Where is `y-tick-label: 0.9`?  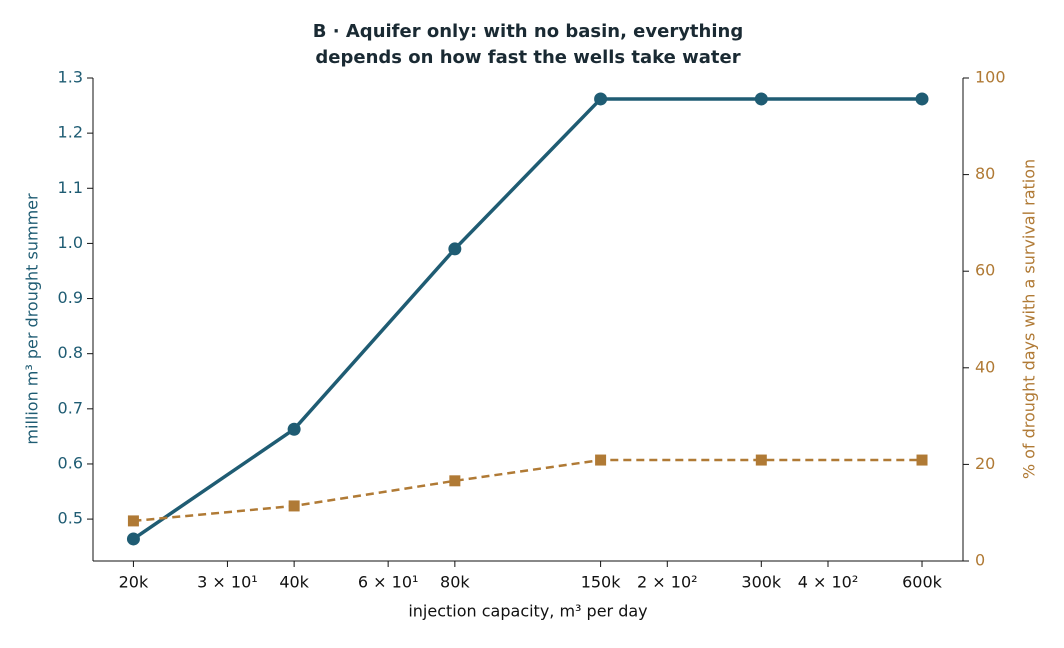 y-tick-label: 0.9 is located at coordinates (70, 297).